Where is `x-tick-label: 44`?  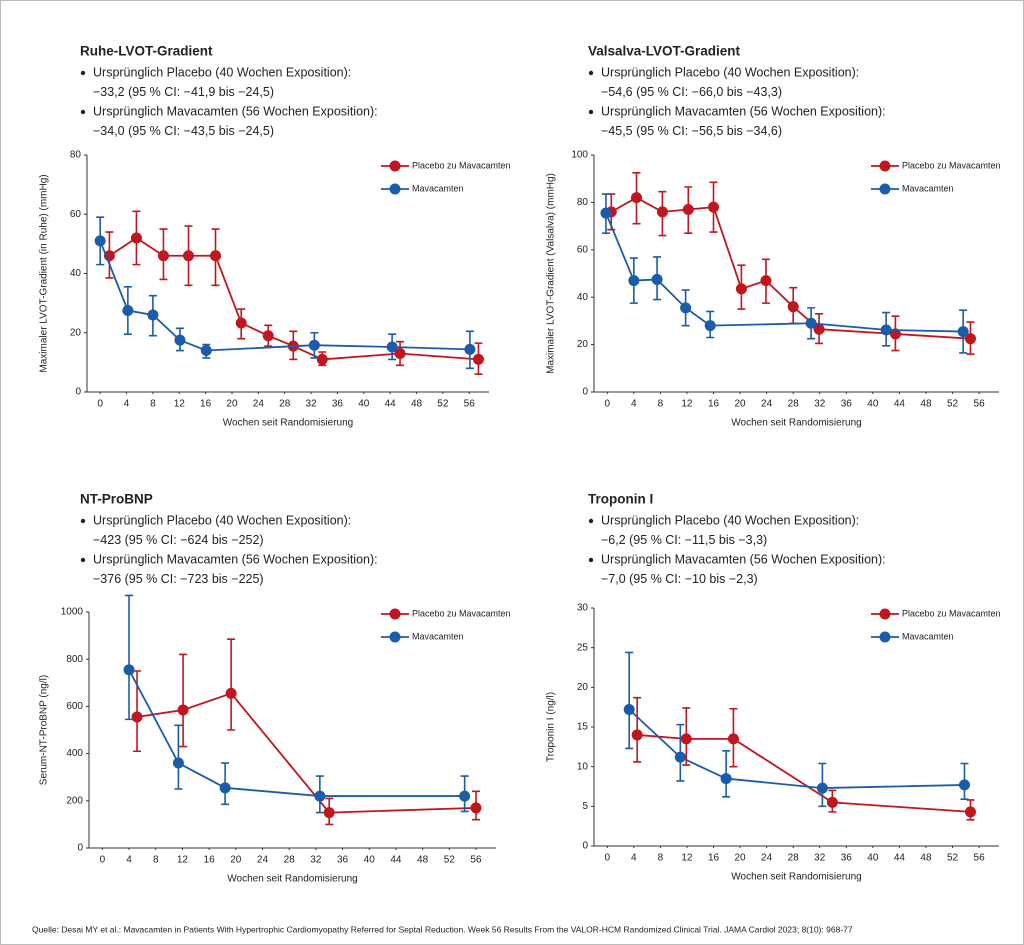
x-tick-label: 44 is located at coordinates (900, 858).